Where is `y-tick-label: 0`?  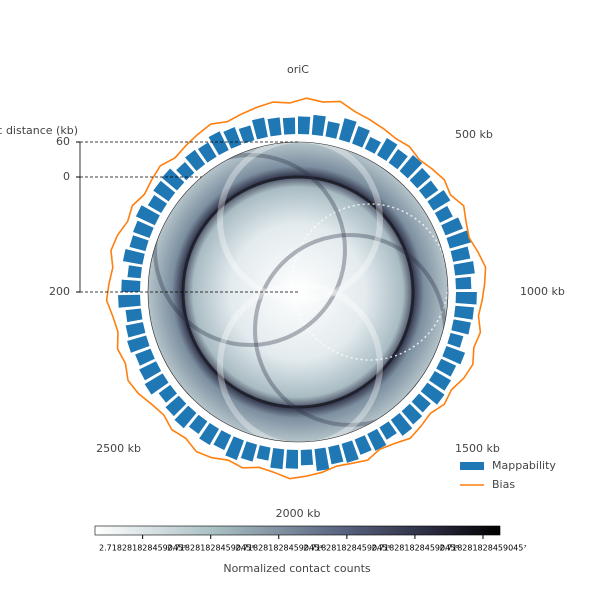 y-tick-label: 0 is located at coordinates (66, 176).